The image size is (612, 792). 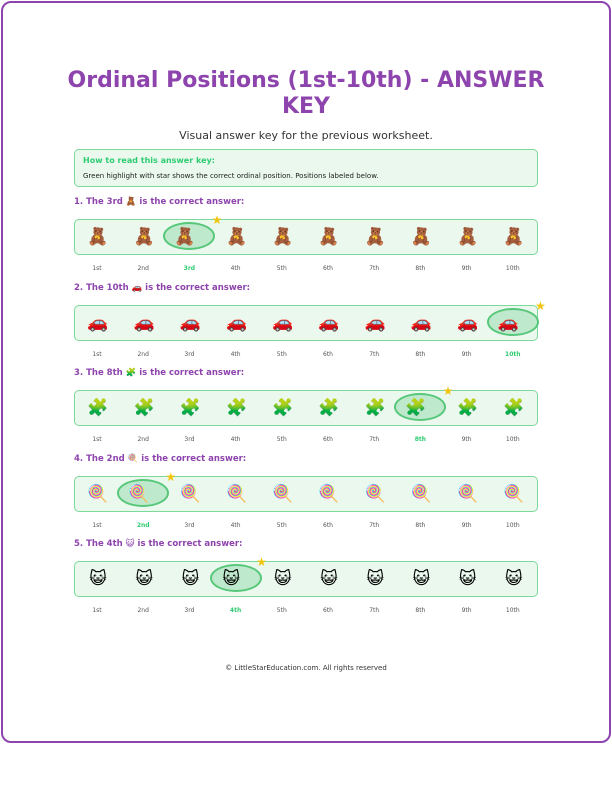 What do you see at coordinates (101, 287) in the screenshot?
I see `question-prefix: 2. The 10th` at bounding box center [101, 287].